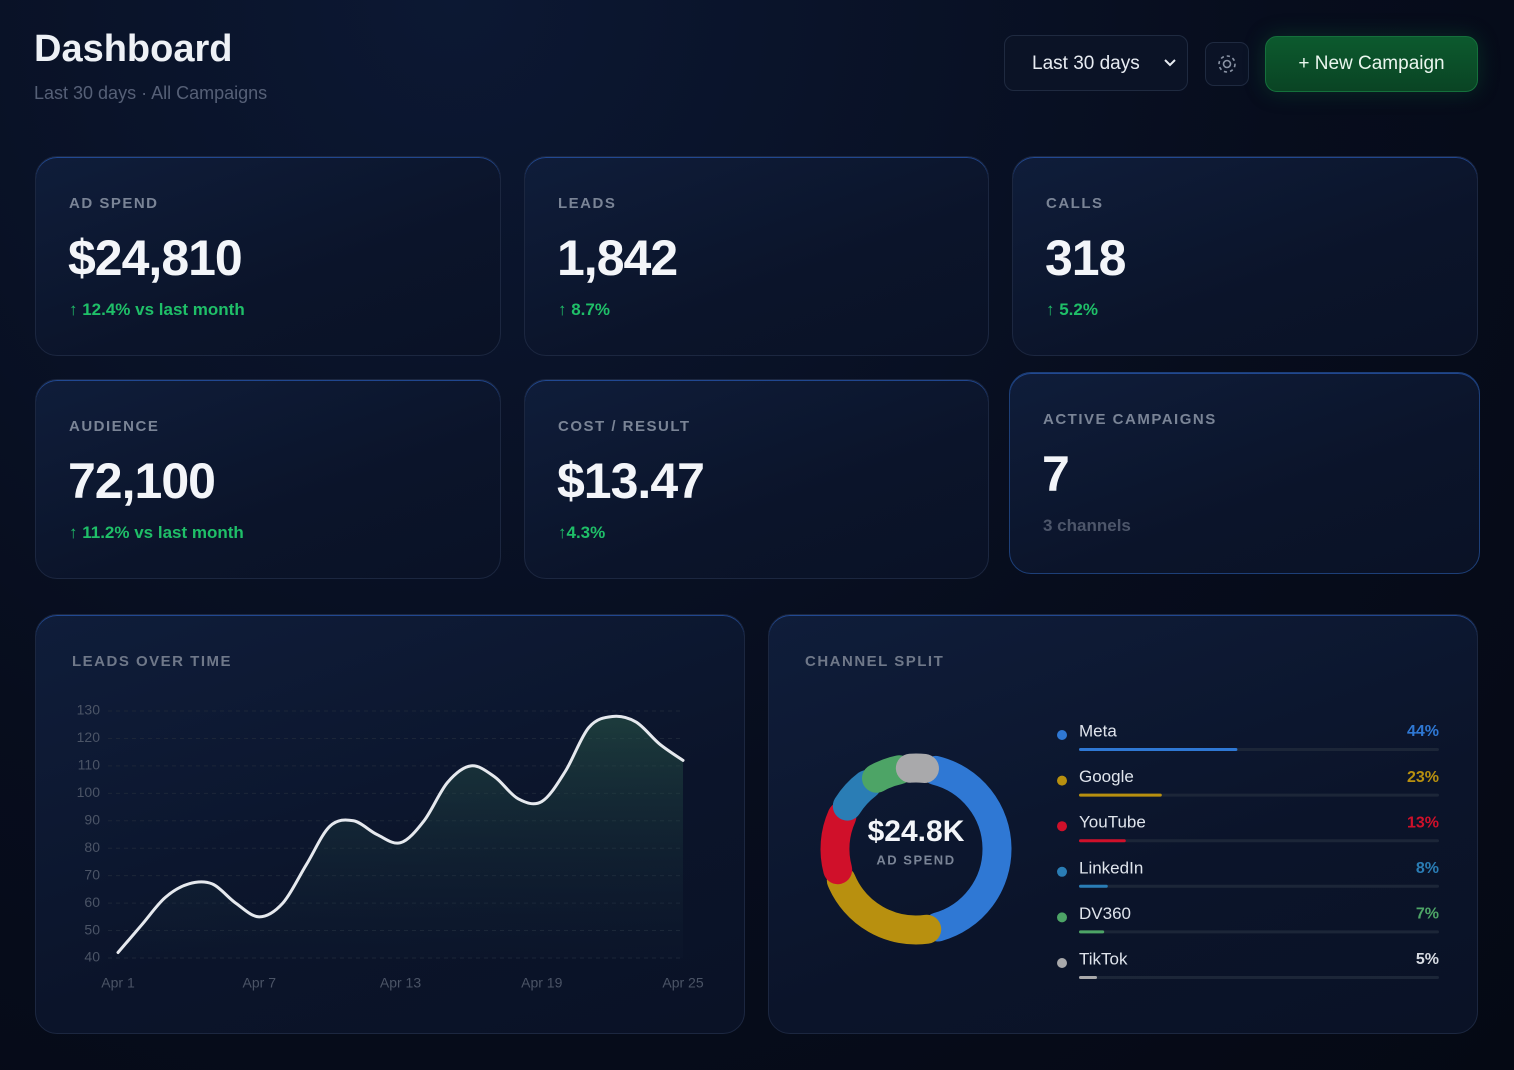 The width and height of the screenshot is (1514, 1070). What do you see at coordinates (151, 93) in the screenshot?
I see `page-subtitle: Last 30 days · All Campaigns` at bounding box center [151, 93].